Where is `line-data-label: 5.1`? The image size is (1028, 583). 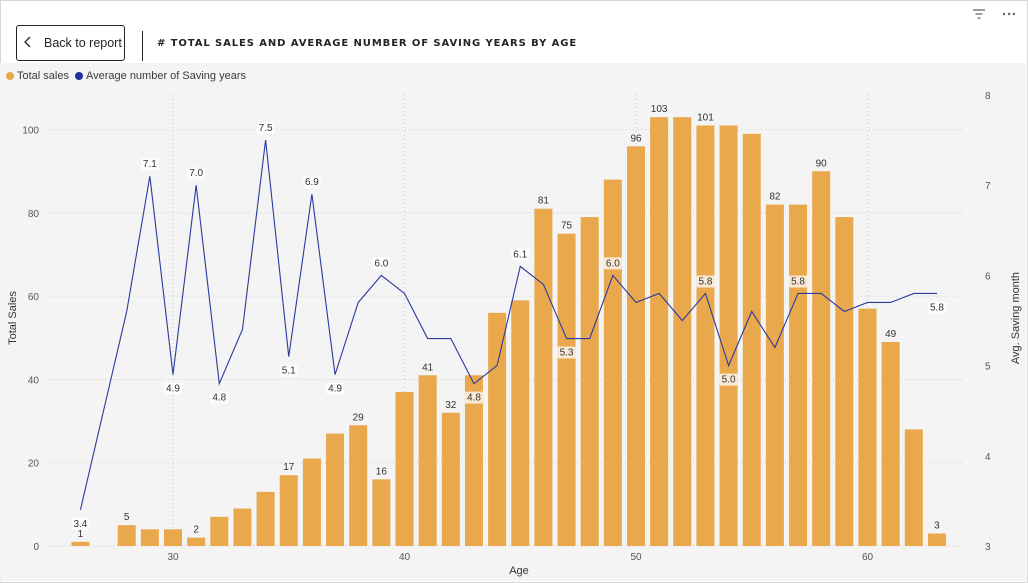
line-data-label: 5.1 is located at coordinates (289, 371).